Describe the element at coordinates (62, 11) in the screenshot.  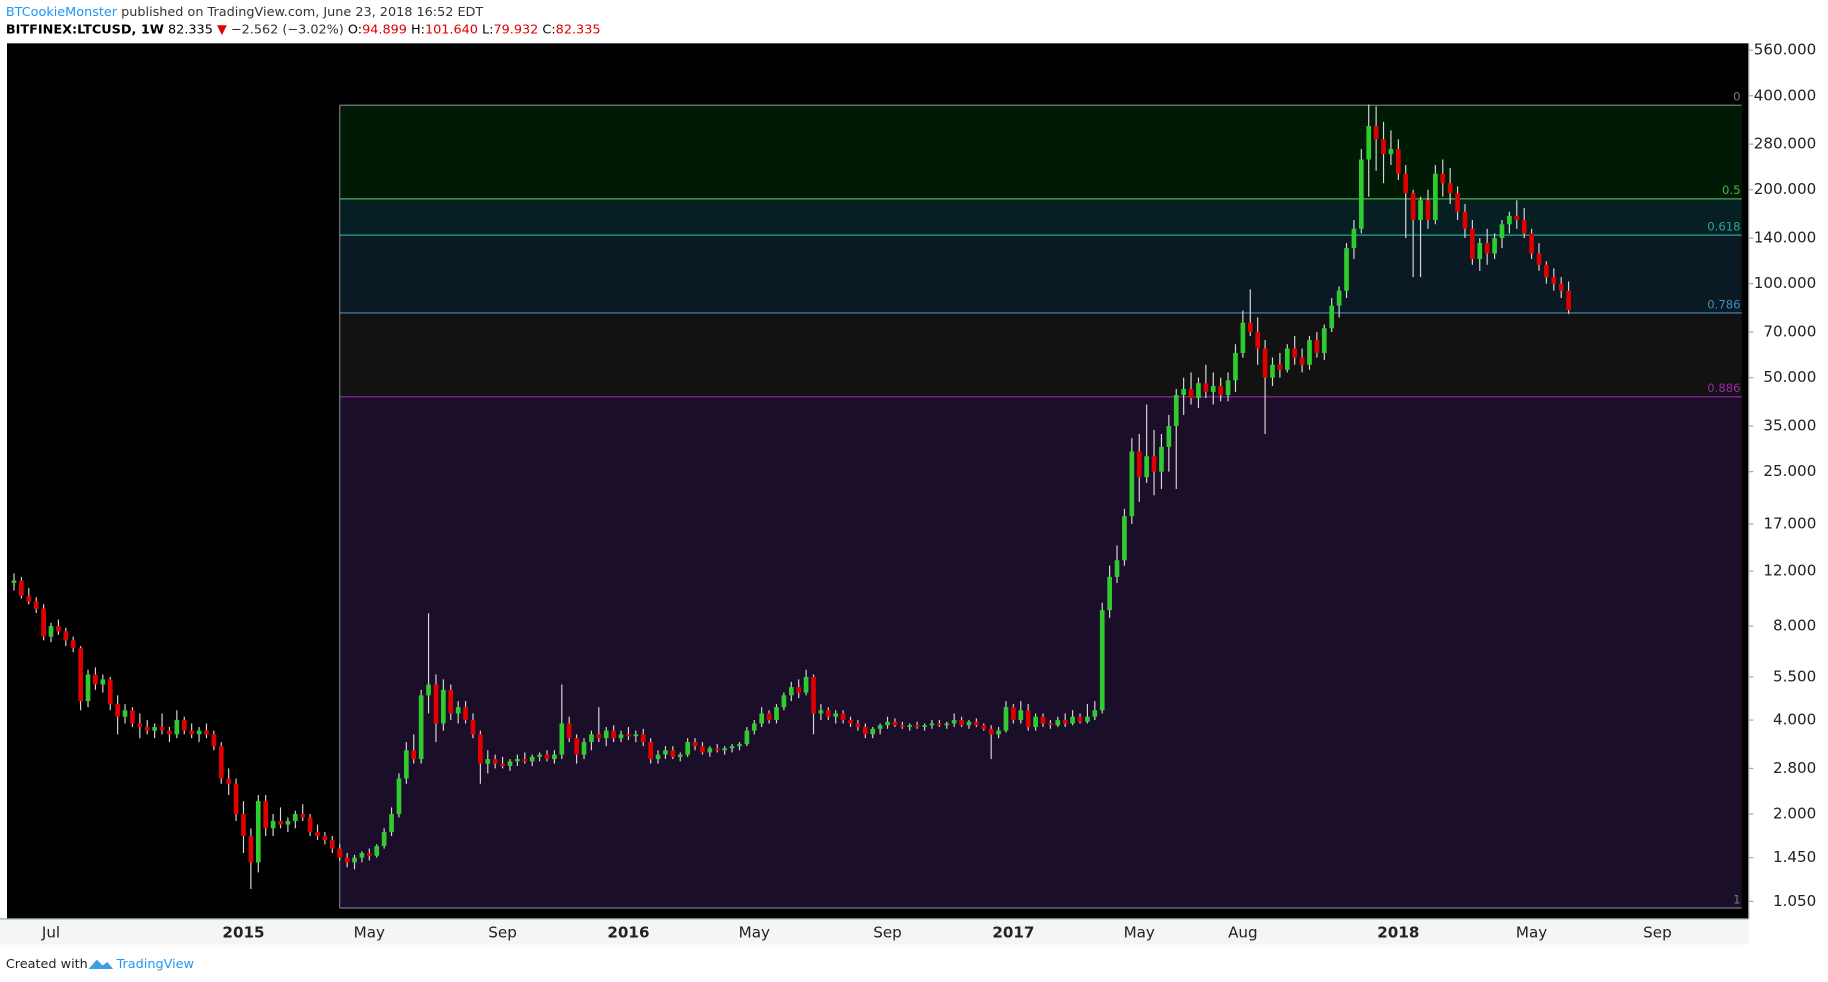
I see `author: BTCookieMonster` at that location.